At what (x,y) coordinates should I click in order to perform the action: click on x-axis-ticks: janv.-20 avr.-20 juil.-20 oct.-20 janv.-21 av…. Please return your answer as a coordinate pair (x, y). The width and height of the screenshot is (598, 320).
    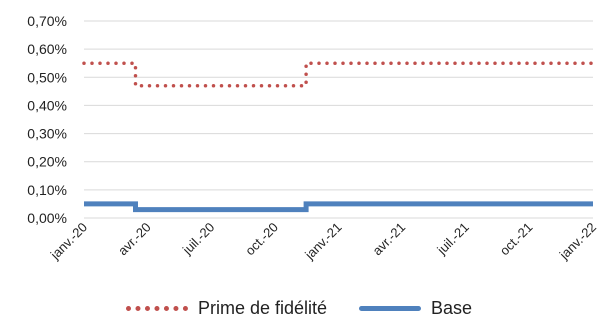
    Looking at the image, I should click on (322, 241).